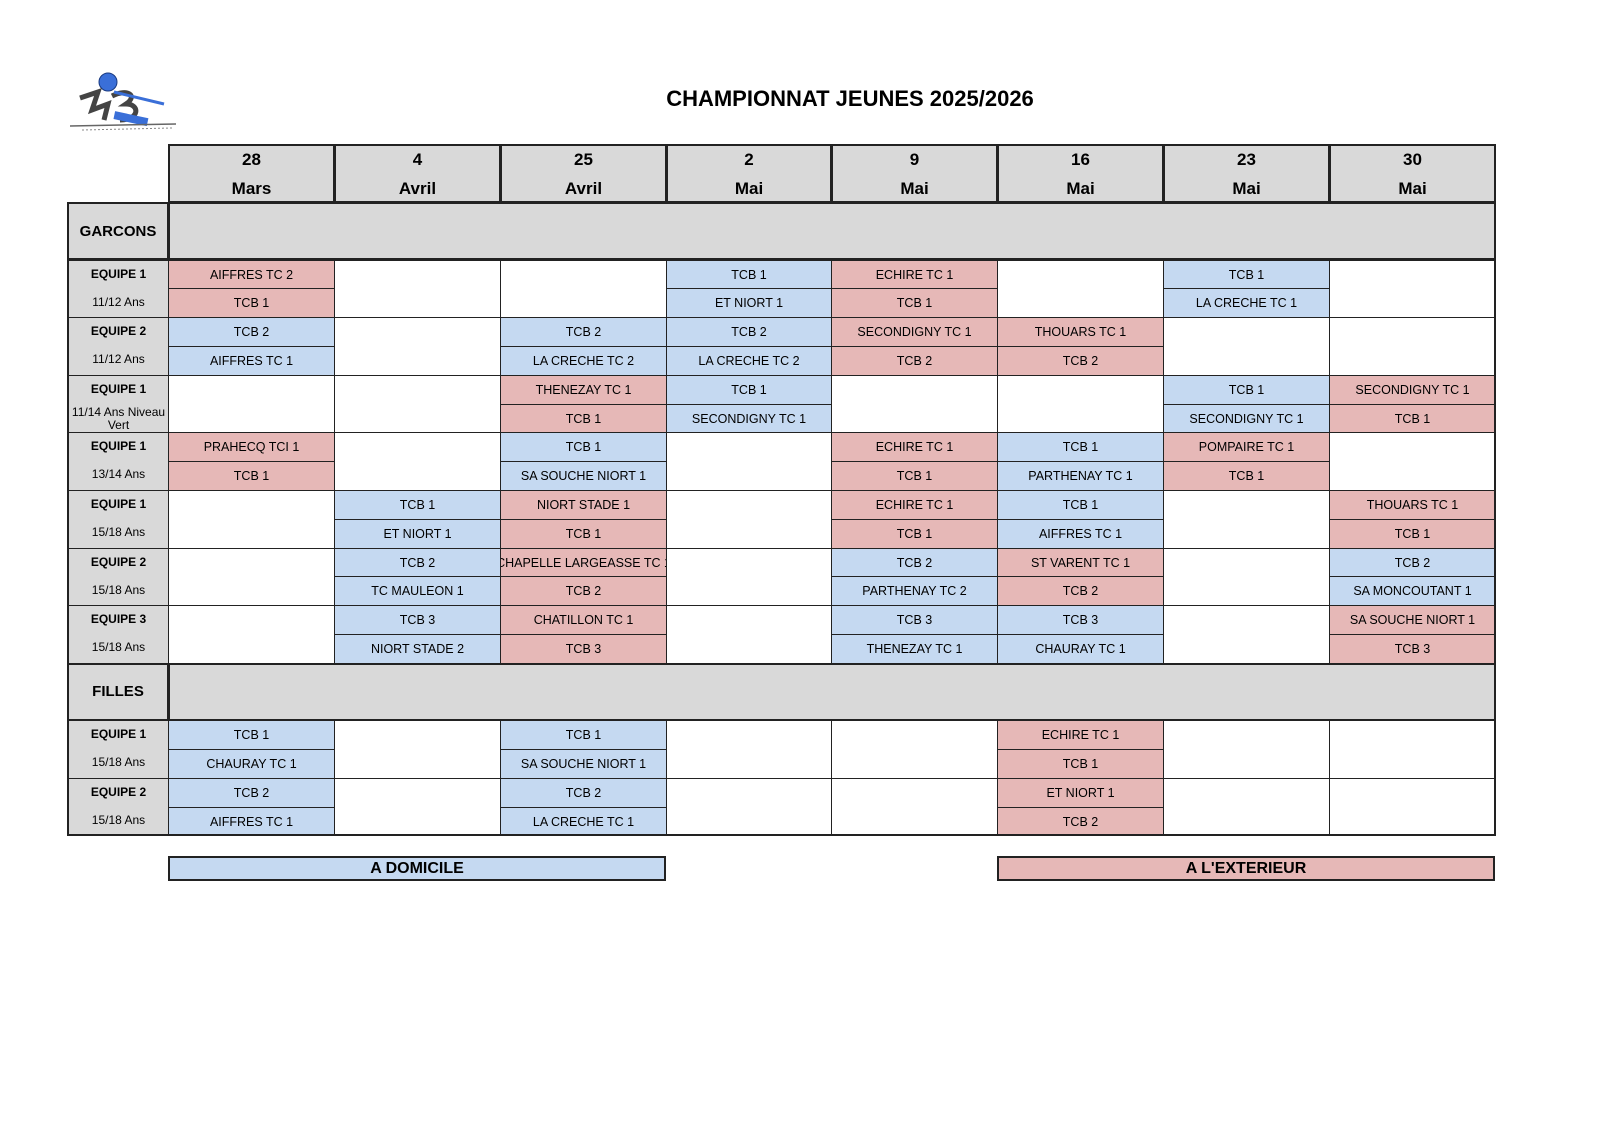 The height and width of the screenshot is (1132, 1600). Describe the element at coordinates (251, 173) in the screenshot. I see `date-header: 28 Mars` at that location.